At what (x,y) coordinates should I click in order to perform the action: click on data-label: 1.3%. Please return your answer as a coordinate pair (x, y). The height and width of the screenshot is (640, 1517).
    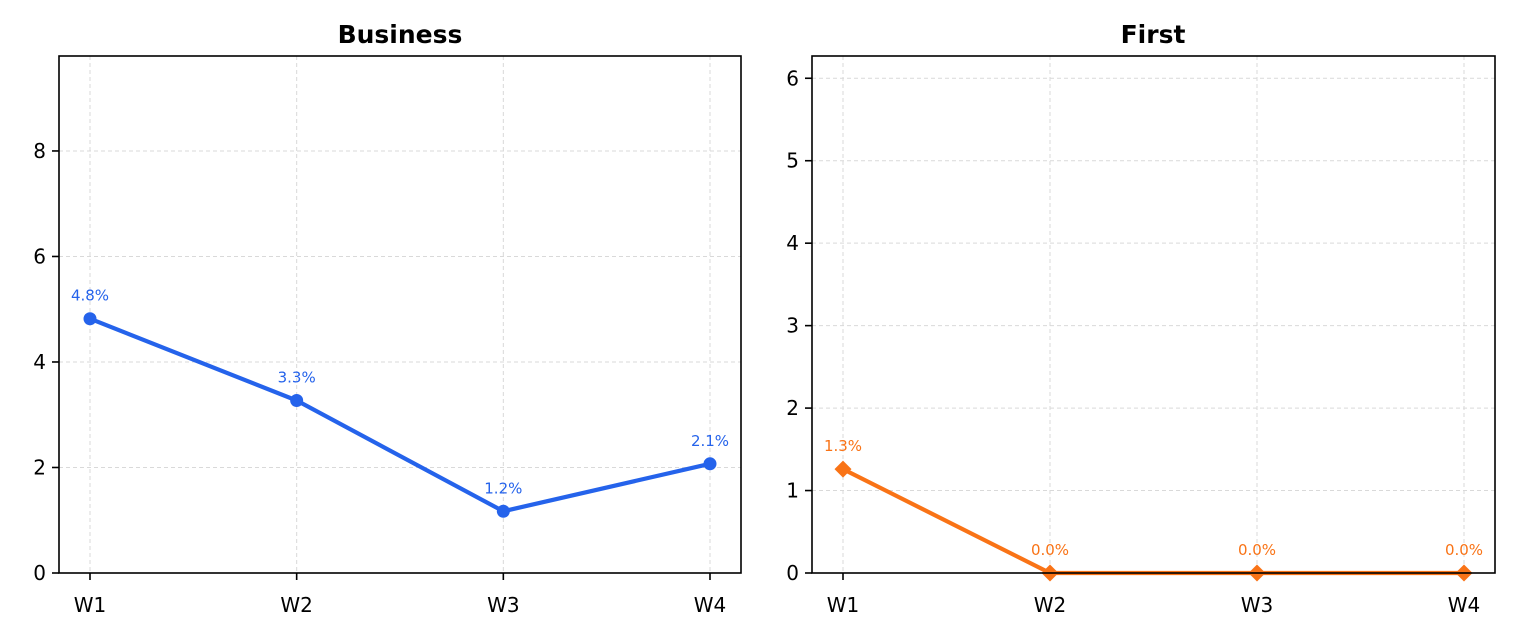
    Looking at the image, I should click on (843, 446).